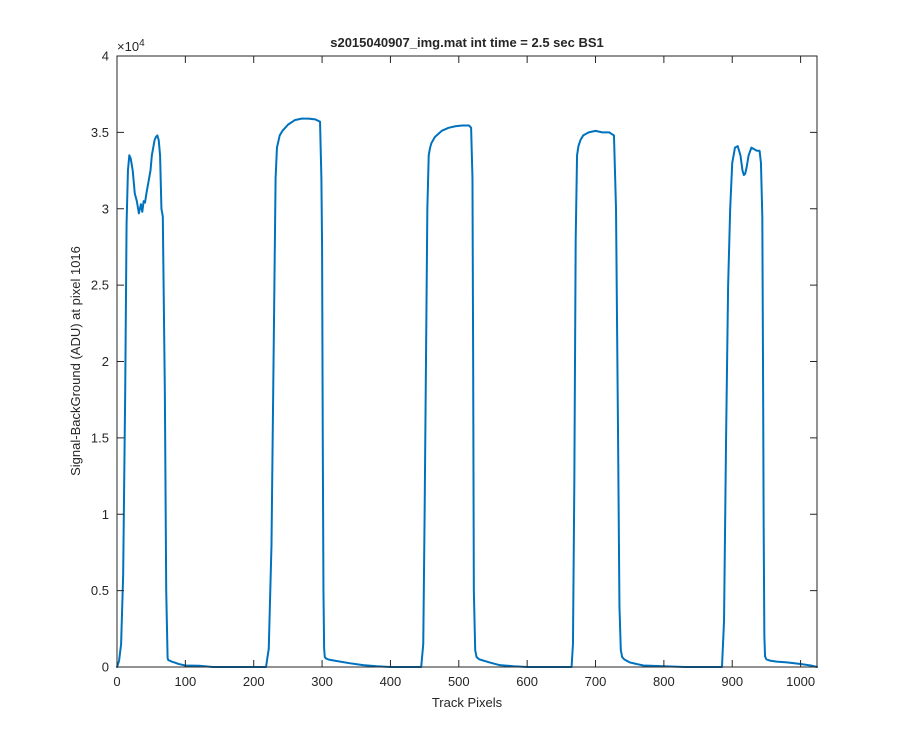  What do you see at coordinates (596, 681) in the screenshot?
I see `x-tick-label: 700` at bounding box center [596, 681].